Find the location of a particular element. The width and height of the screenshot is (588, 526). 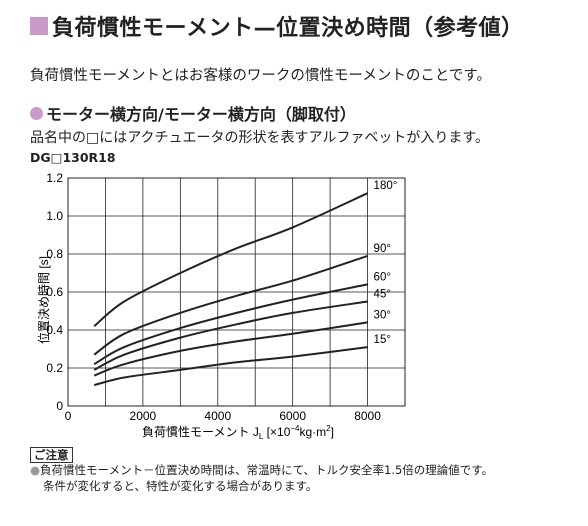

series-label: 90° is located at coordinates (382, 249).